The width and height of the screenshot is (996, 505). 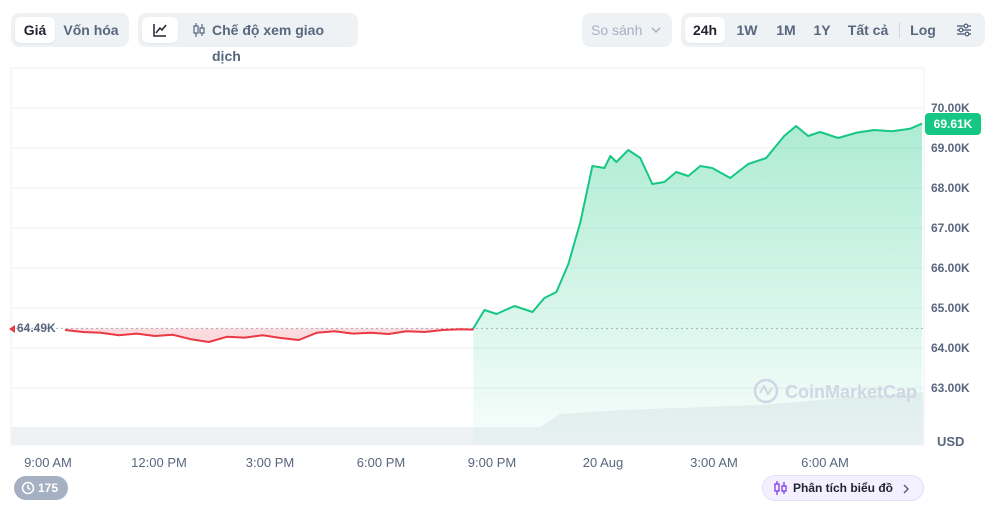 What do you see at coordinates (656, 30) in the screenshot?
I see `chevron-down-icon` at bounding box center [656, 30].